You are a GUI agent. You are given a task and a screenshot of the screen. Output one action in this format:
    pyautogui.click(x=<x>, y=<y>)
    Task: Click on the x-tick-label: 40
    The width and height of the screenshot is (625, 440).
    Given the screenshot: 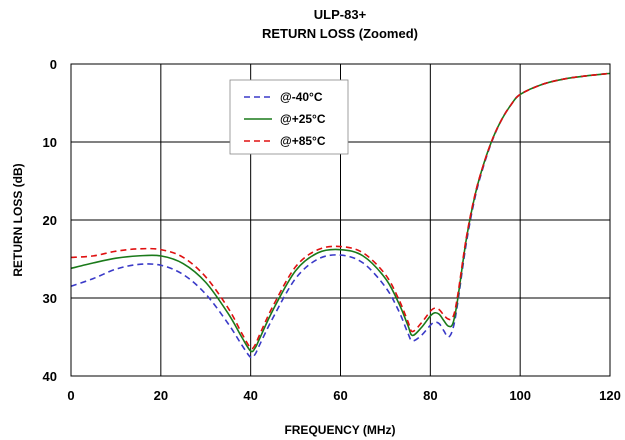 What is the action you would take?
    pyautogui.click(x=250, y=395)
    